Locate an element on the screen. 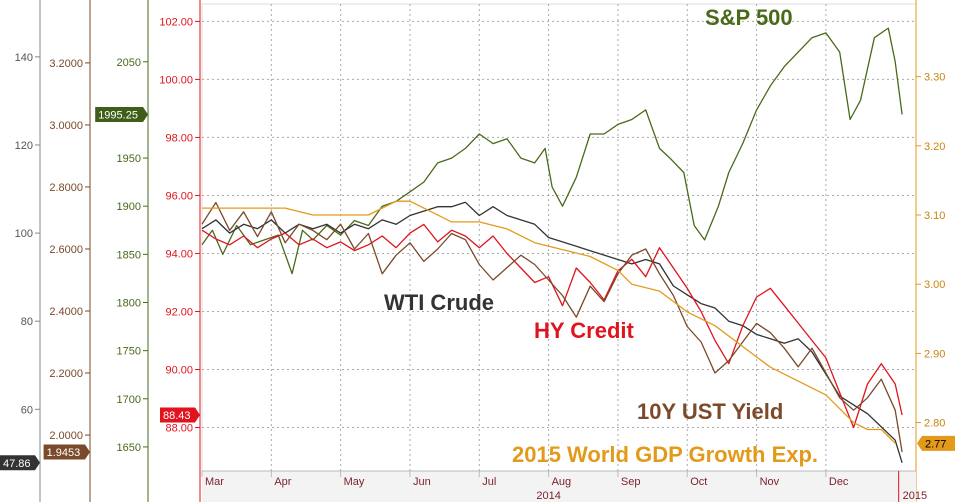 This screenshot has width=955, height=502. tick-label-spx-4: 1850 is located at coordinates (129, 255).